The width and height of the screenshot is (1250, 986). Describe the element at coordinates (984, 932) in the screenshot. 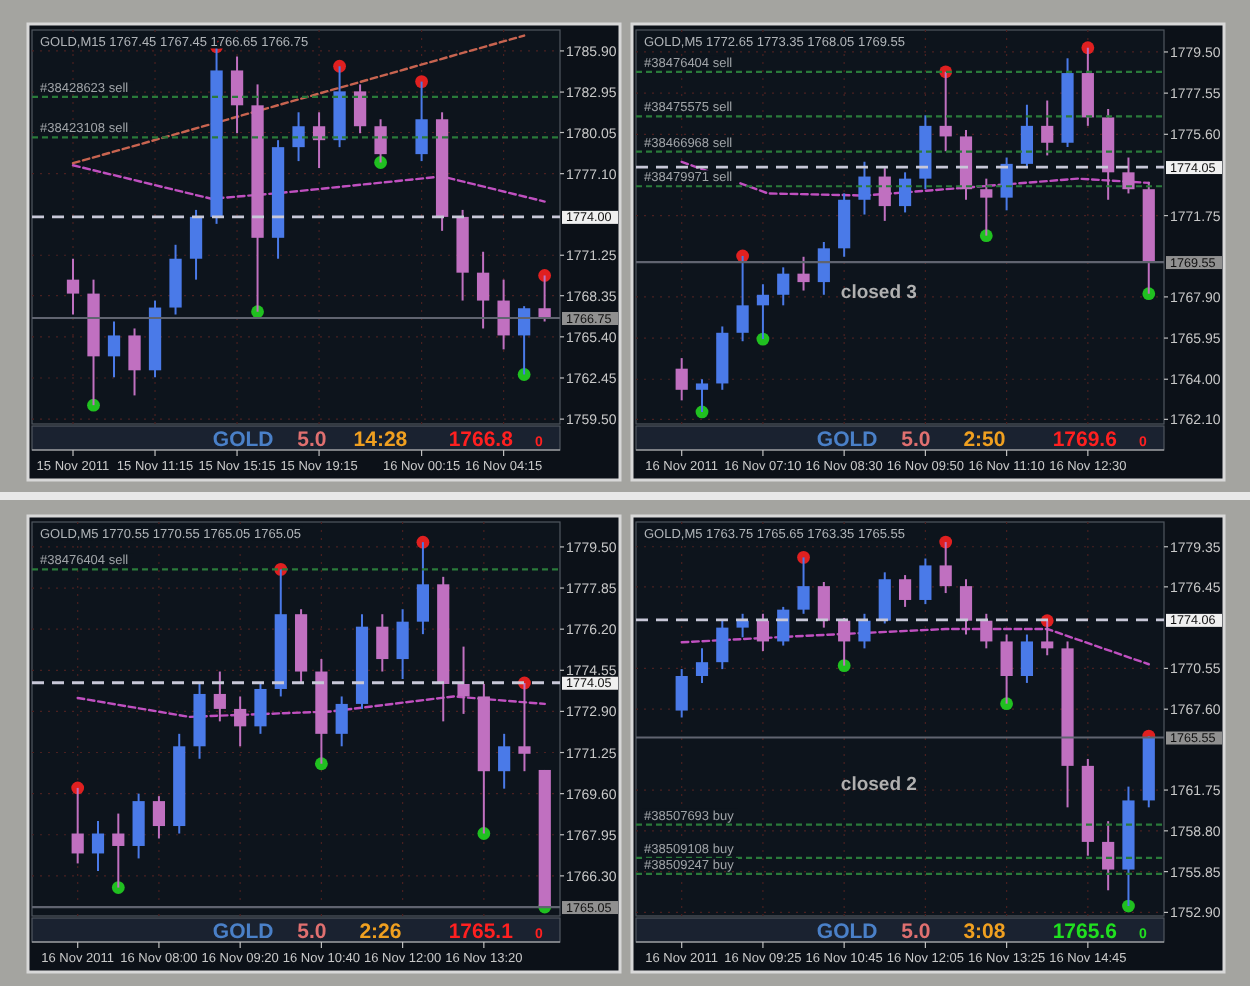

I see `text: 3:08` at that location.